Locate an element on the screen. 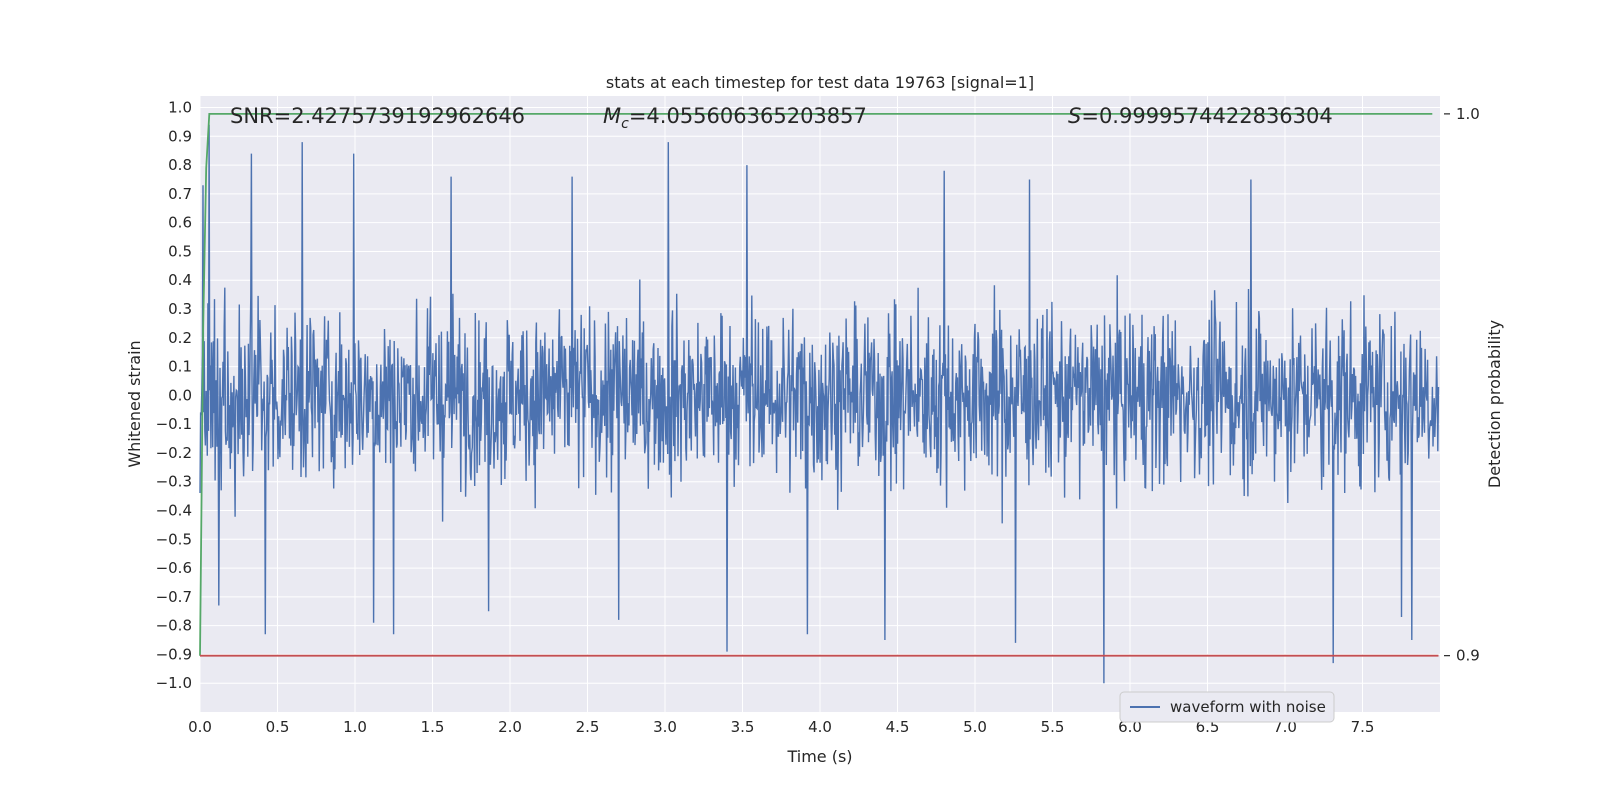  y-tick-label: −1.0 is located at coordinates (174, 683).